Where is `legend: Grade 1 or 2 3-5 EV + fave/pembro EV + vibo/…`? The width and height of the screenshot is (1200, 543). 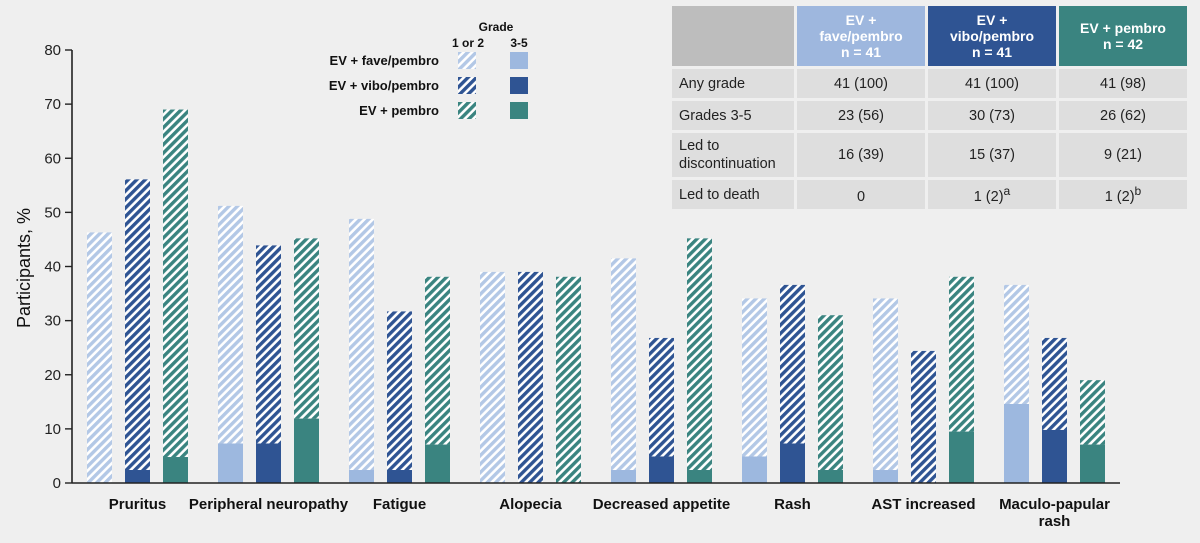 legend: Grade 1 or 2 3-5 EV + fave/pembro EV + vibo/… is located at coordinates (428, 69).